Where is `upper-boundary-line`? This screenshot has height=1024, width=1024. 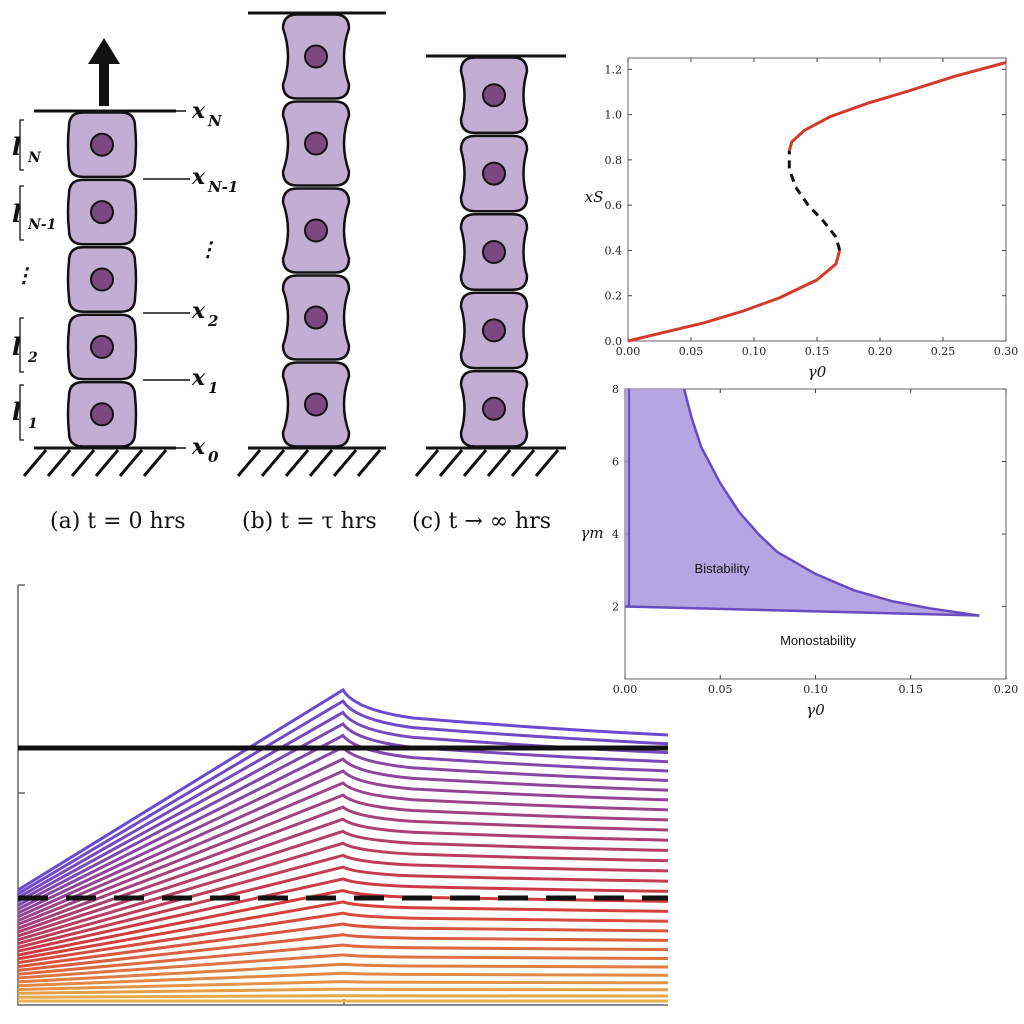
upper-boundary-line is located at coordinates (831, 502).